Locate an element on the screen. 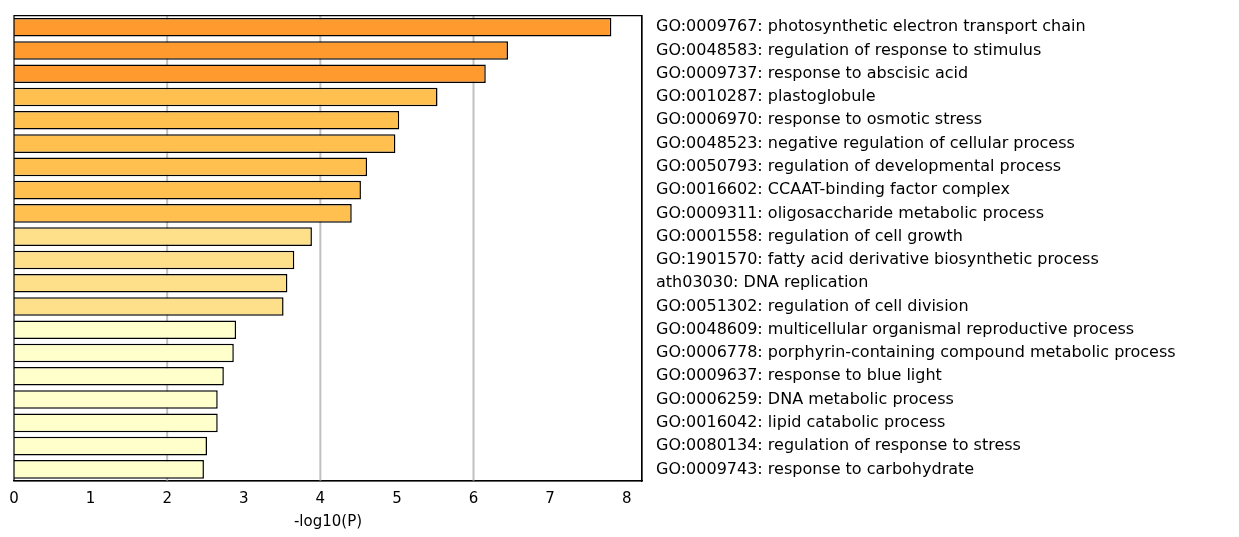 Image resolution: width=1239 pixels, height=537 pixels. x-tick-label: 0 is located at coordinates (14, 497).